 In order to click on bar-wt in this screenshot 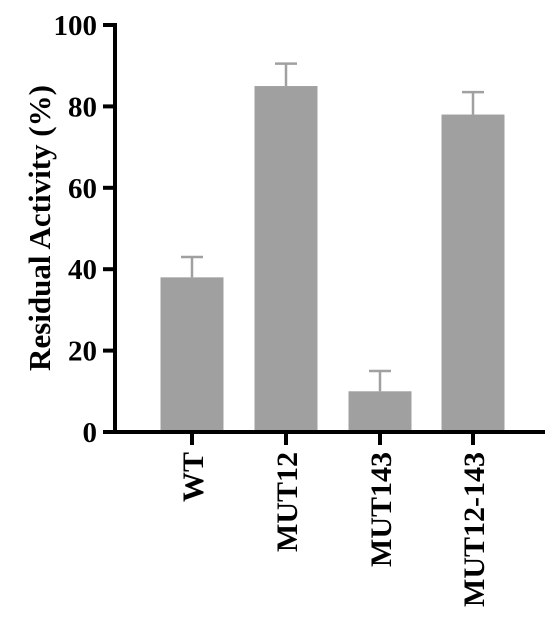, I will do `click(192, 354)`.